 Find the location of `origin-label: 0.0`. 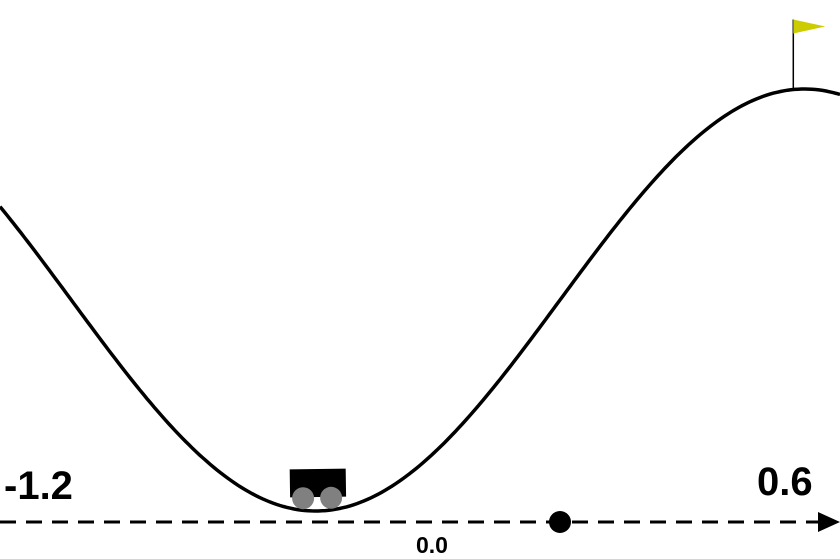

origin-label: 0.0 is located at coordinates (432, 545).